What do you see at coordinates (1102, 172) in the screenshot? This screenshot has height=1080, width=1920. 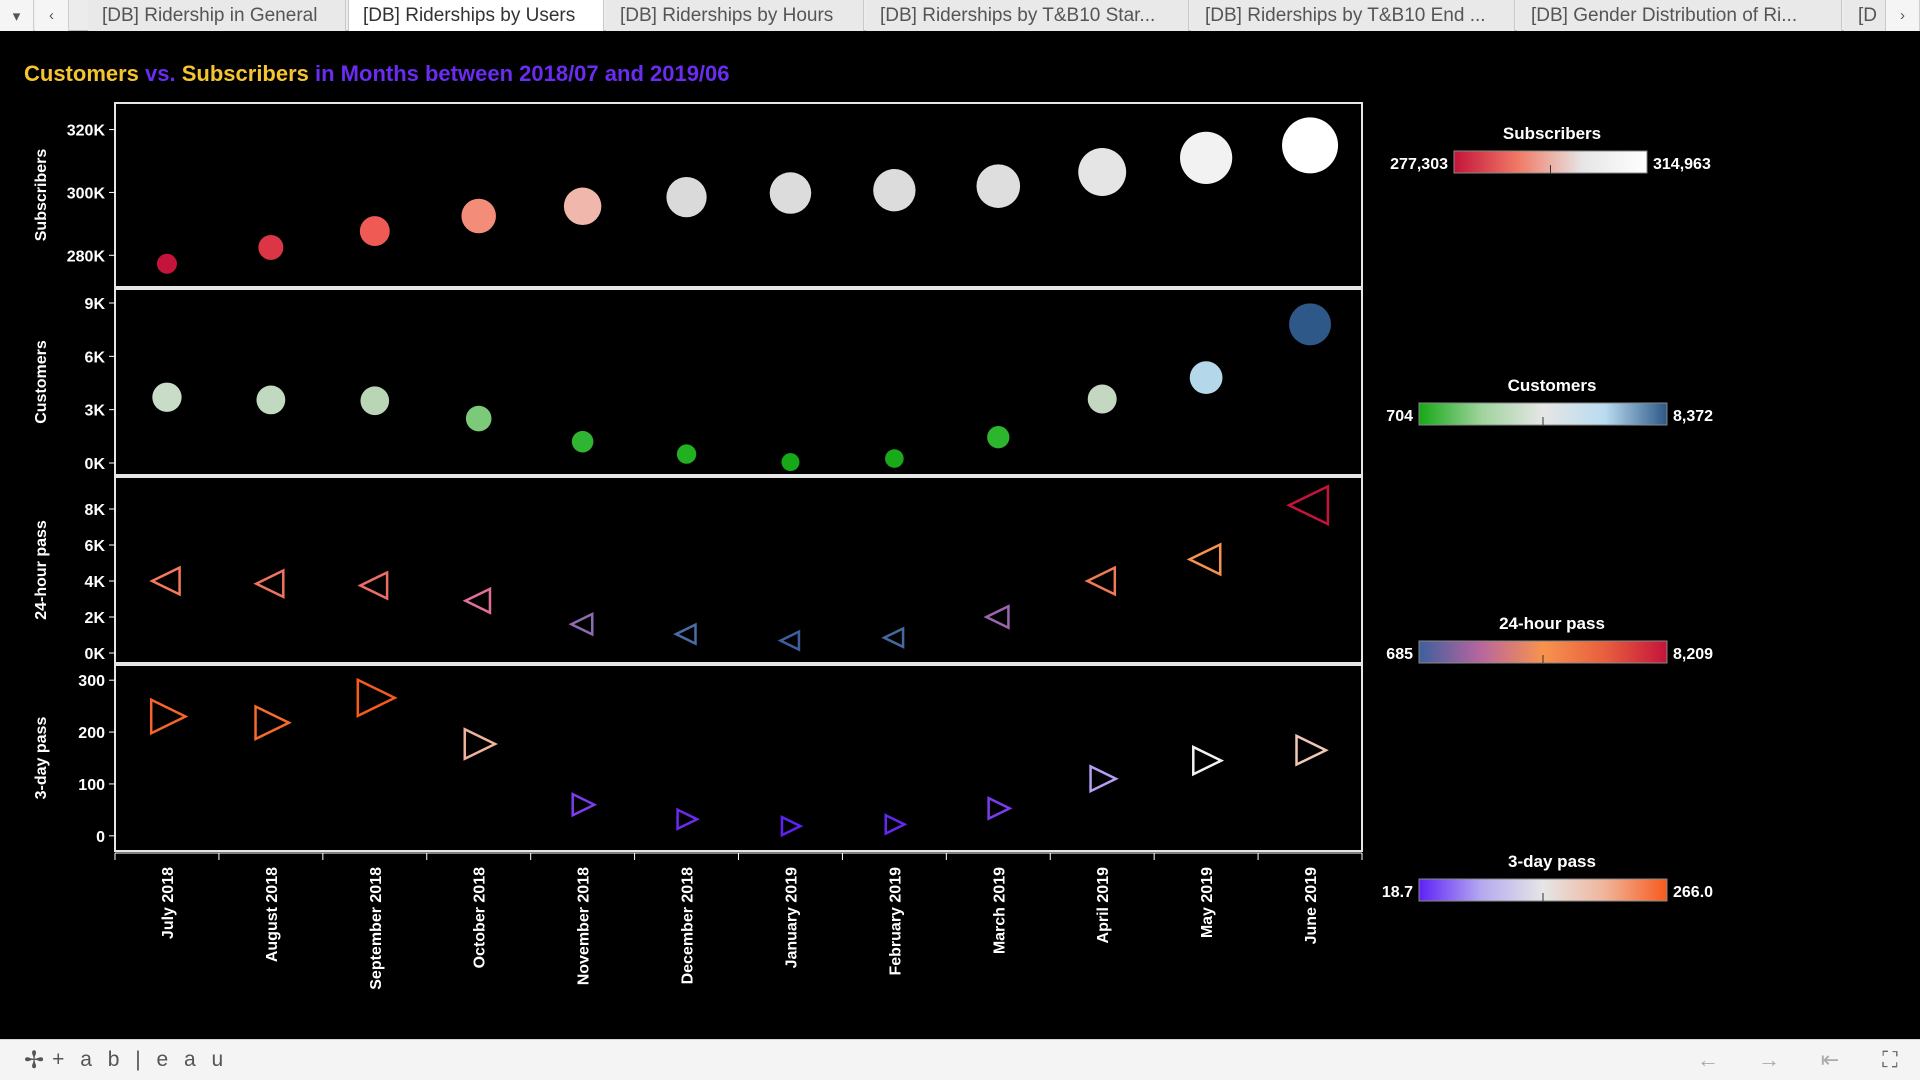 I see `mark-subscribers-april-2019` at bounding box center [1102, 172].